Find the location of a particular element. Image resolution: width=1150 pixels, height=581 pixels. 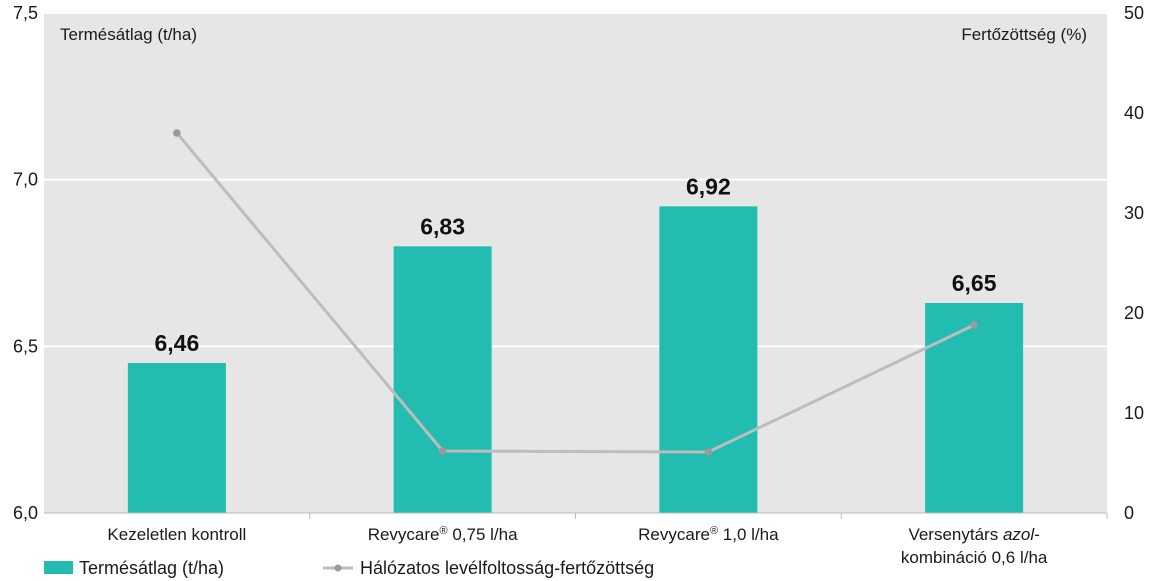

legend-bar-swatch is located at coordinates (58, 567).